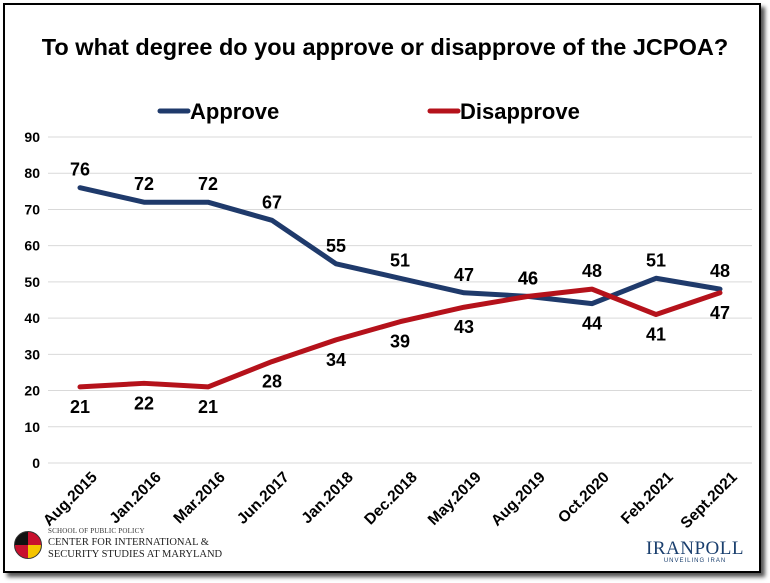 The height and width of the screenshot is (583, 770). I want to click on x-tick-label: Dec.2018, so click(391, 499).